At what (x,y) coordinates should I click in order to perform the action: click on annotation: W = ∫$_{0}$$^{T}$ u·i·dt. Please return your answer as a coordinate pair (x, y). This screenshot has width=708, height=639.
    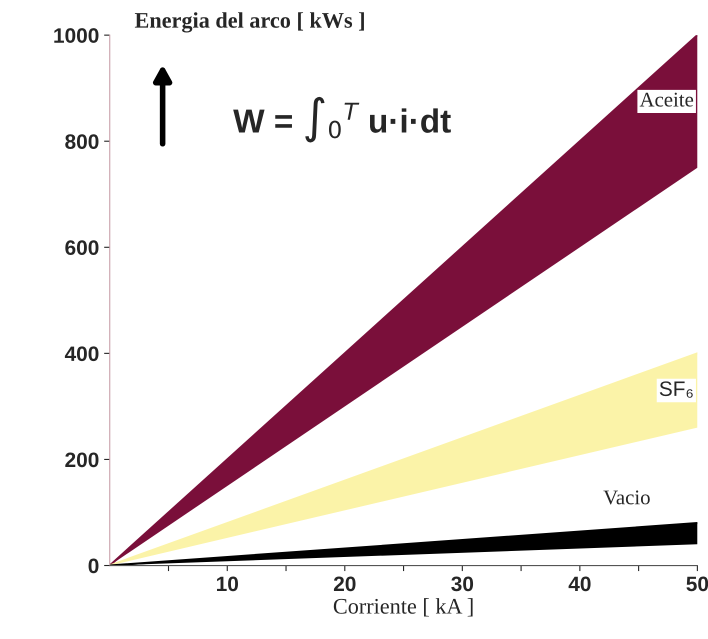
    Looking at the image, I should click on (342, 119).